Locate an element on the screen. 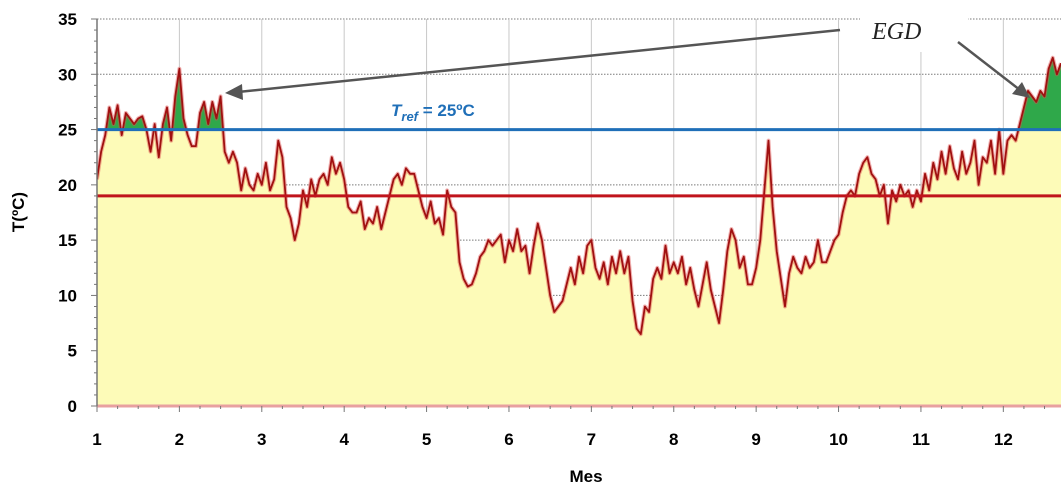 This screenshot has width=1061, height=493. excess-area-fill is located at coordinates (583, 93).